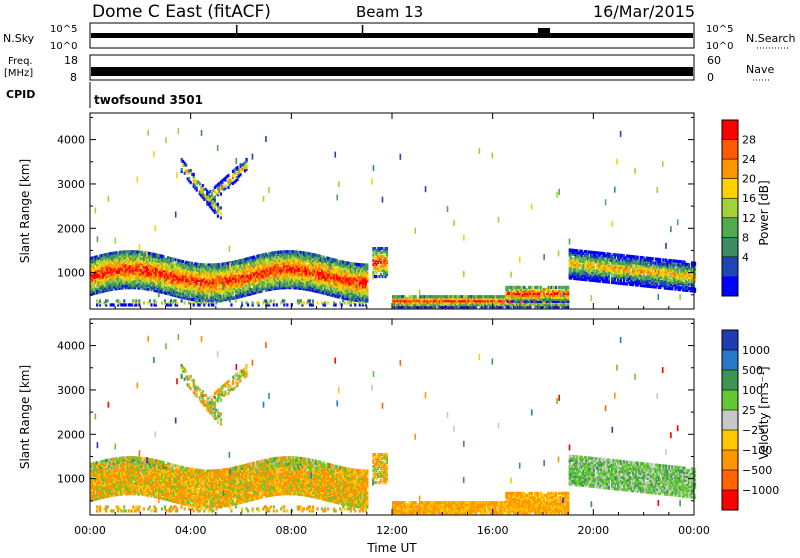 This screenshot has height=558, width=800. I want to click on freq-tick-bottom: 8, so click(73, 77).